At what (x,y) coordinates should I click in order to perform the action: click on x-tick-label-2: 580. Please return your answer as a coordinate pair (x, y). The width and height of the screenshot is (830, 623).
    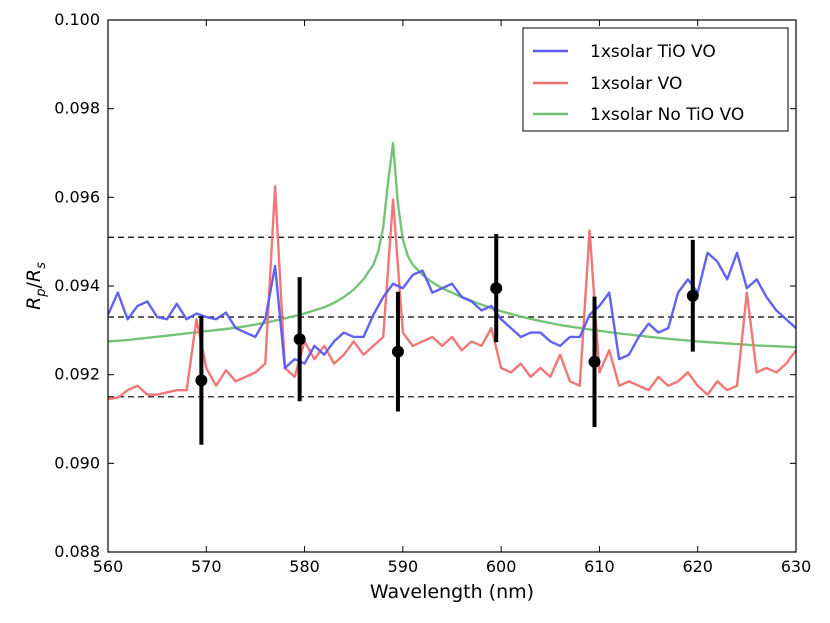
    Looking at the image, I should click on (304, 566).